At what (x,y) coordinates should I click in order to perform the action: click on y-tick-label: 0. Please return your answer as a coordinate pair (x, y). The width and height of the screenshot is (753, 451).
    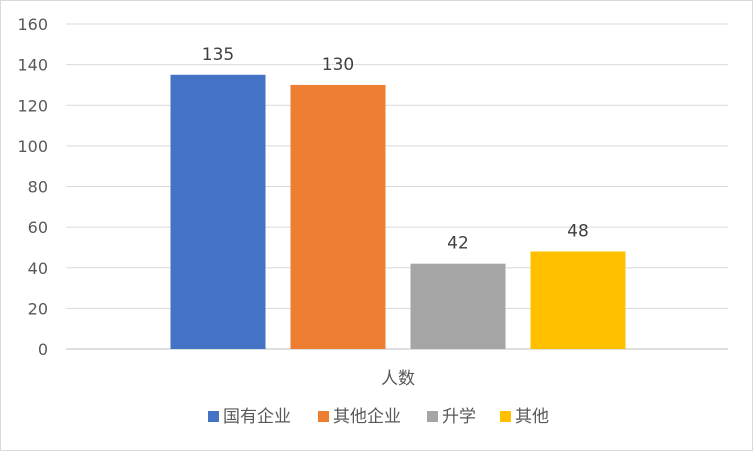
    Looking at the image, I should click on (43, 349).